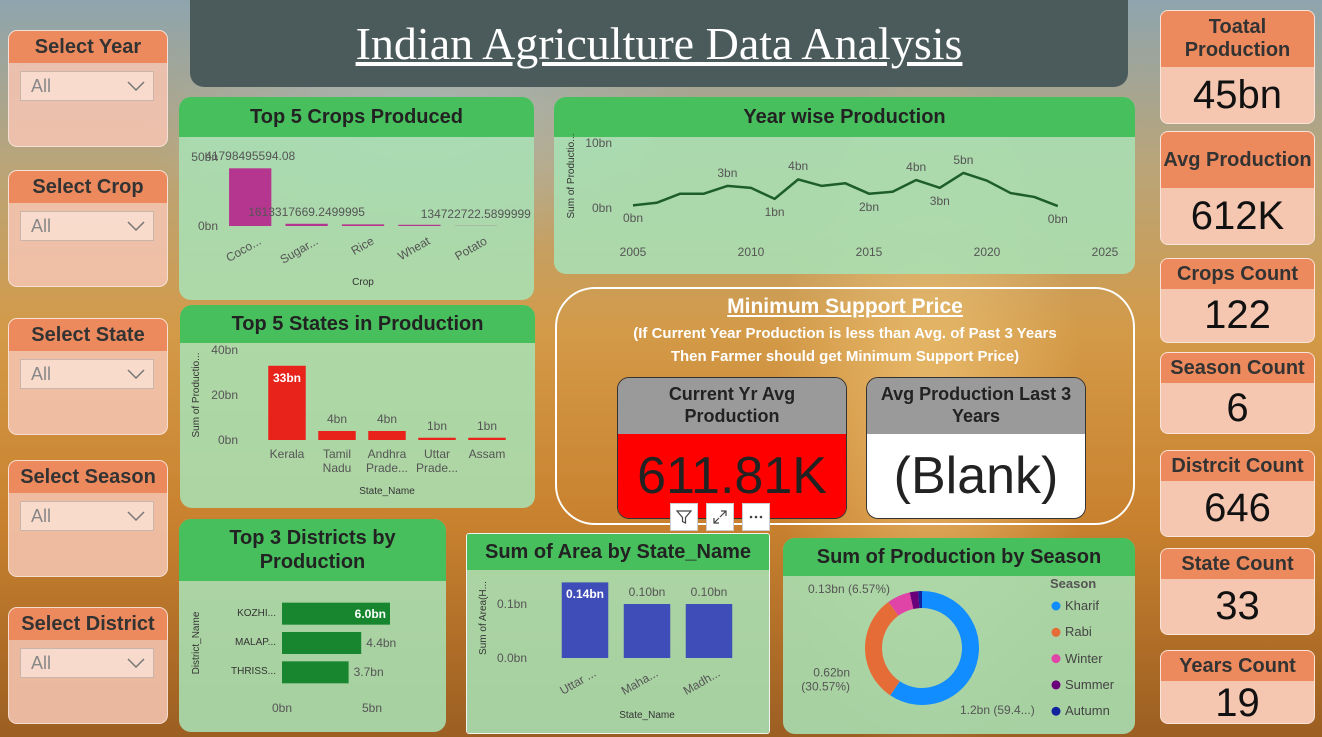  Describe the element at coordinates (1237, 160) in the screenshot. I see `kpi-label: Avg Production` at that location.